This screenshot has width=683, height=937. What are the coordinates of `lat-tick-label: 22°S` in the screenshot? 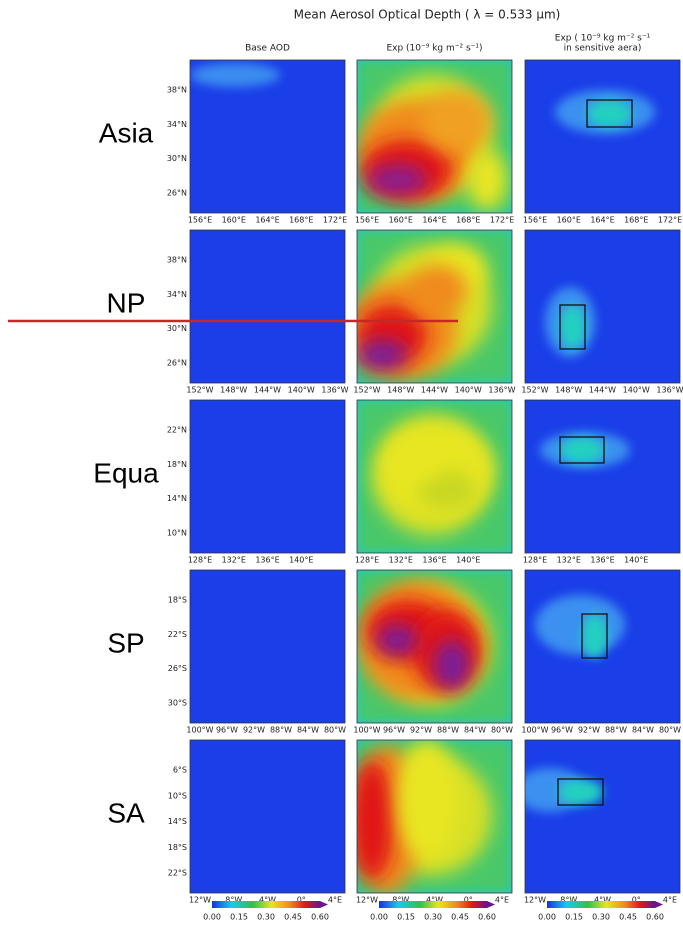 It's located at (177, 634).